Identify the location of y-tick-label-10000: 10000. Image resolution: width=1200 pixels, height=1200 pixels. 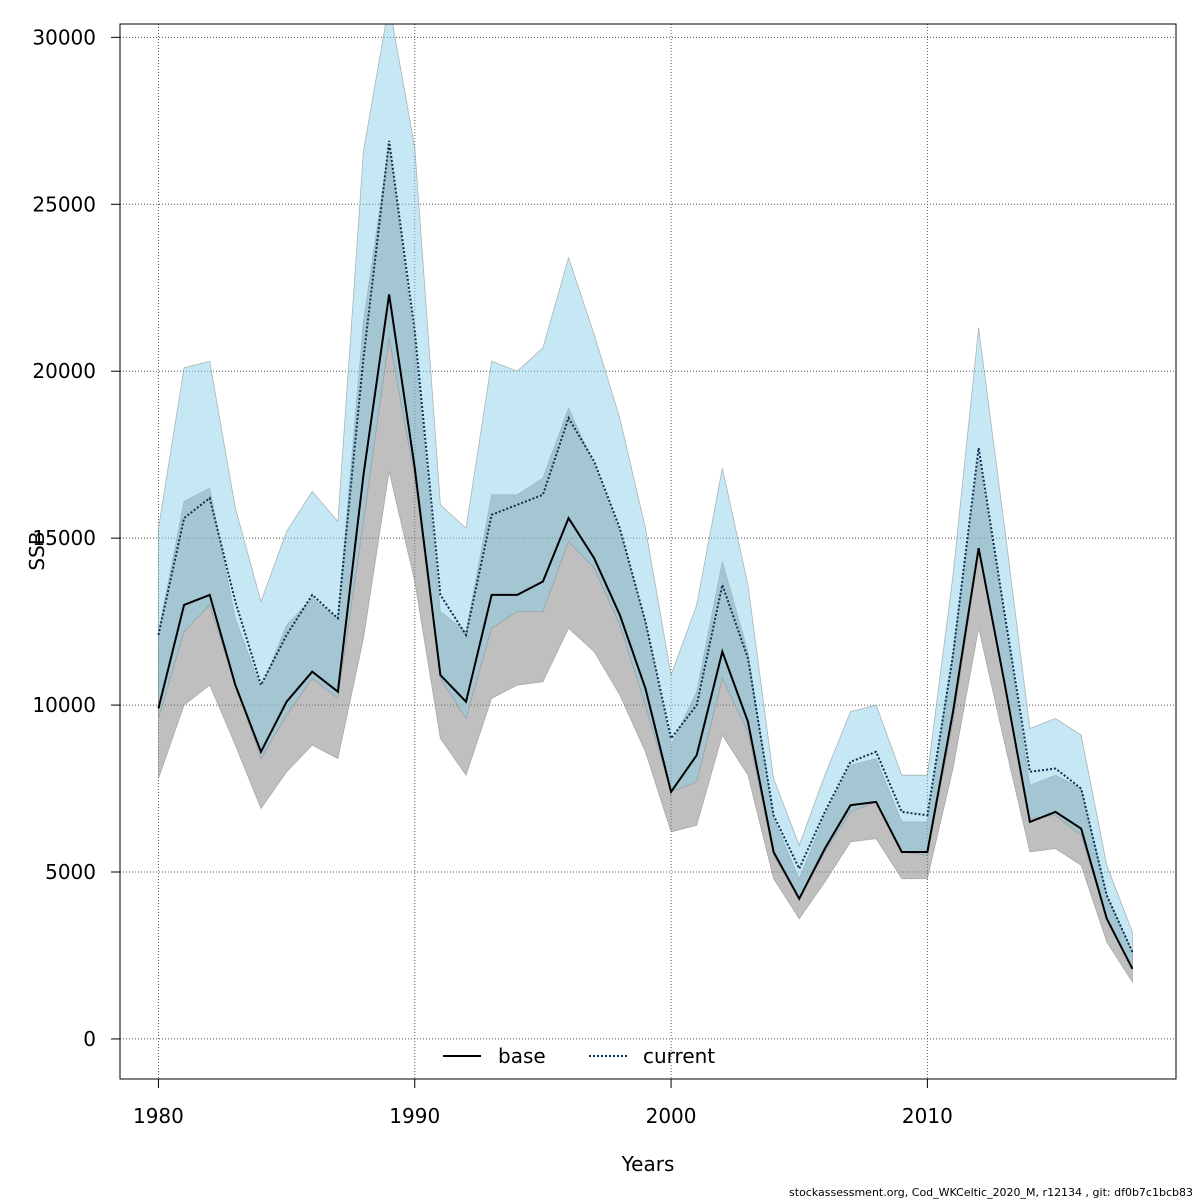
(64, 705).